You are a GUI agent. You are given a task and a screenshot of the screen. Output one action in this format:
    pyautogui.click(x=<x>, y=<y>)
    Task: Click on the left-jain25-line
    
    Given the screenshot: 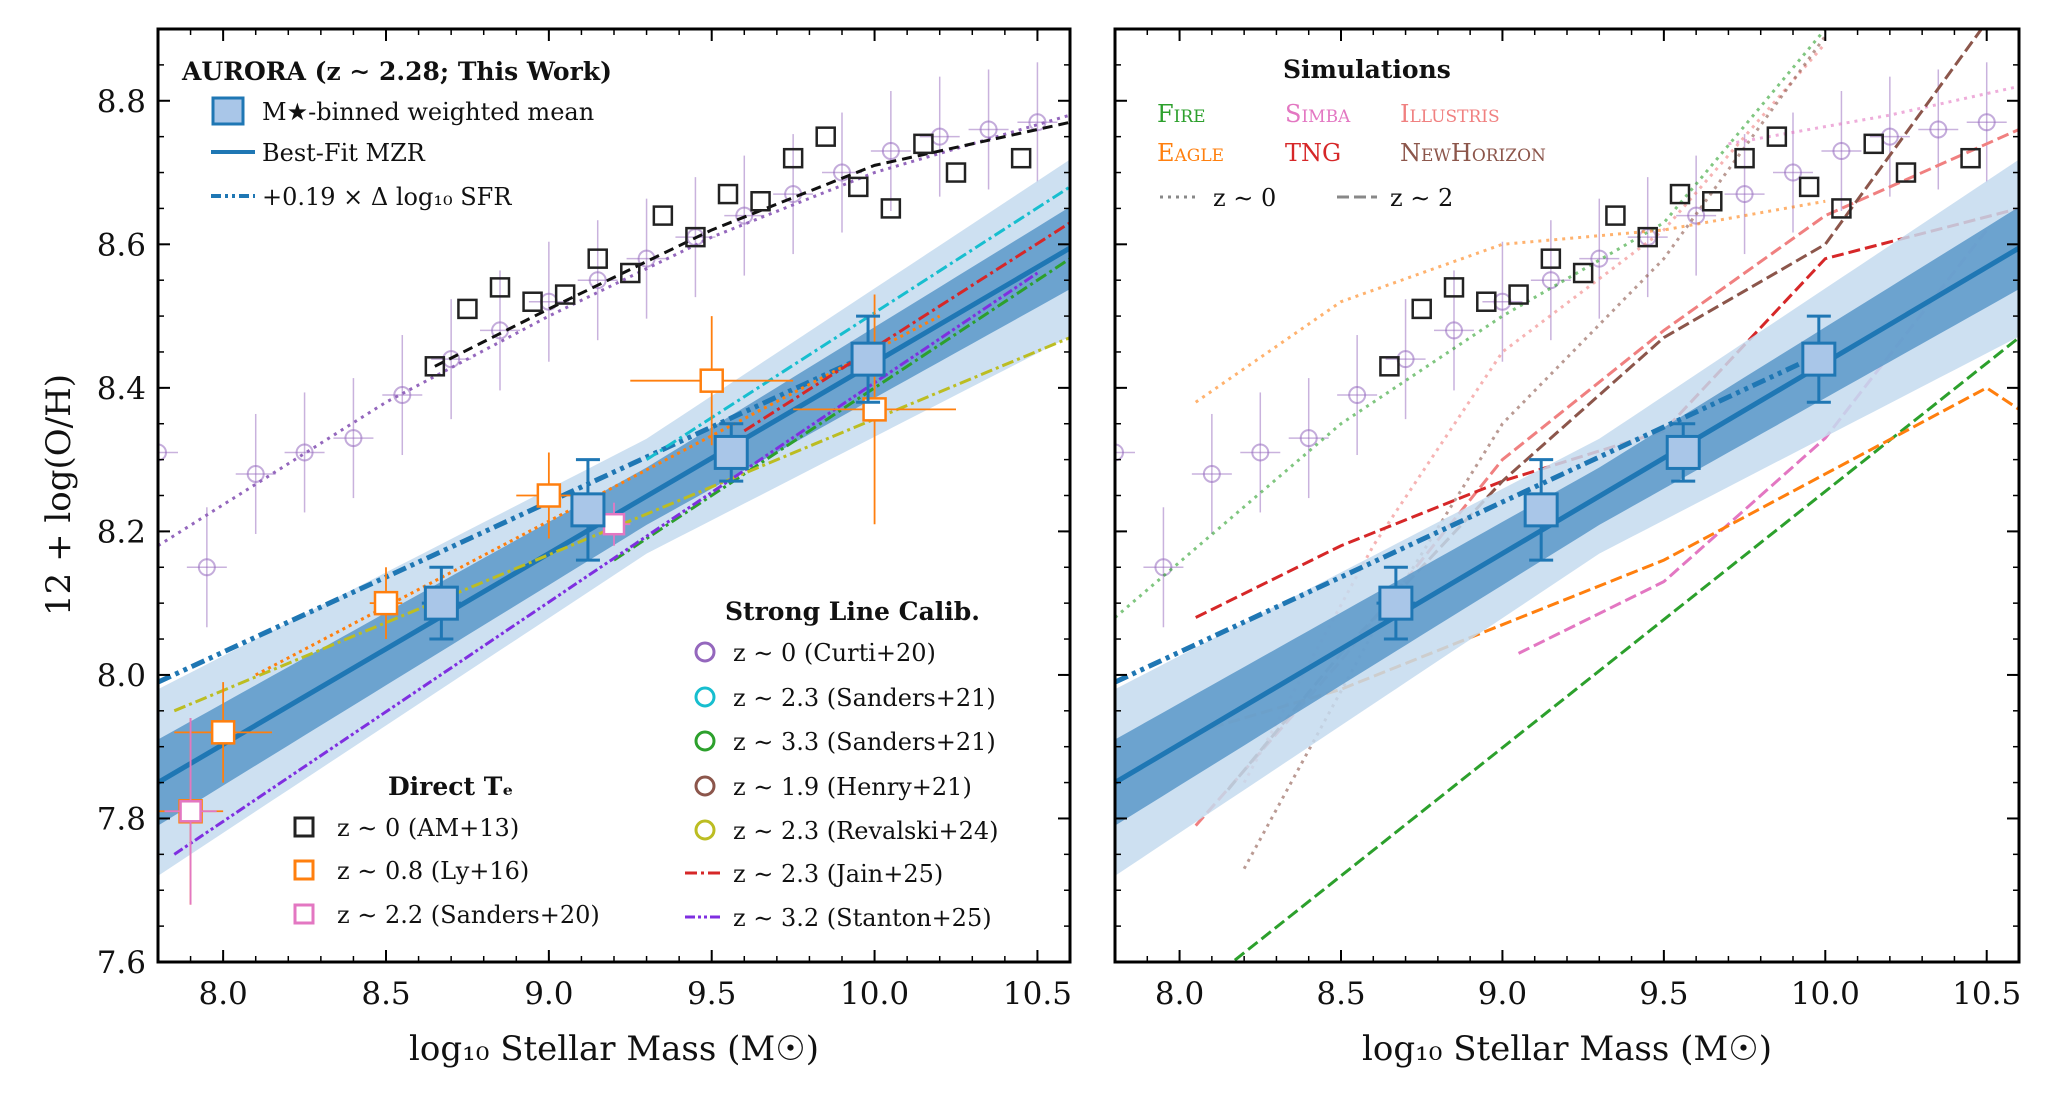 What is the action you would take?
    pyautogui.click(x=906, y=327)
    